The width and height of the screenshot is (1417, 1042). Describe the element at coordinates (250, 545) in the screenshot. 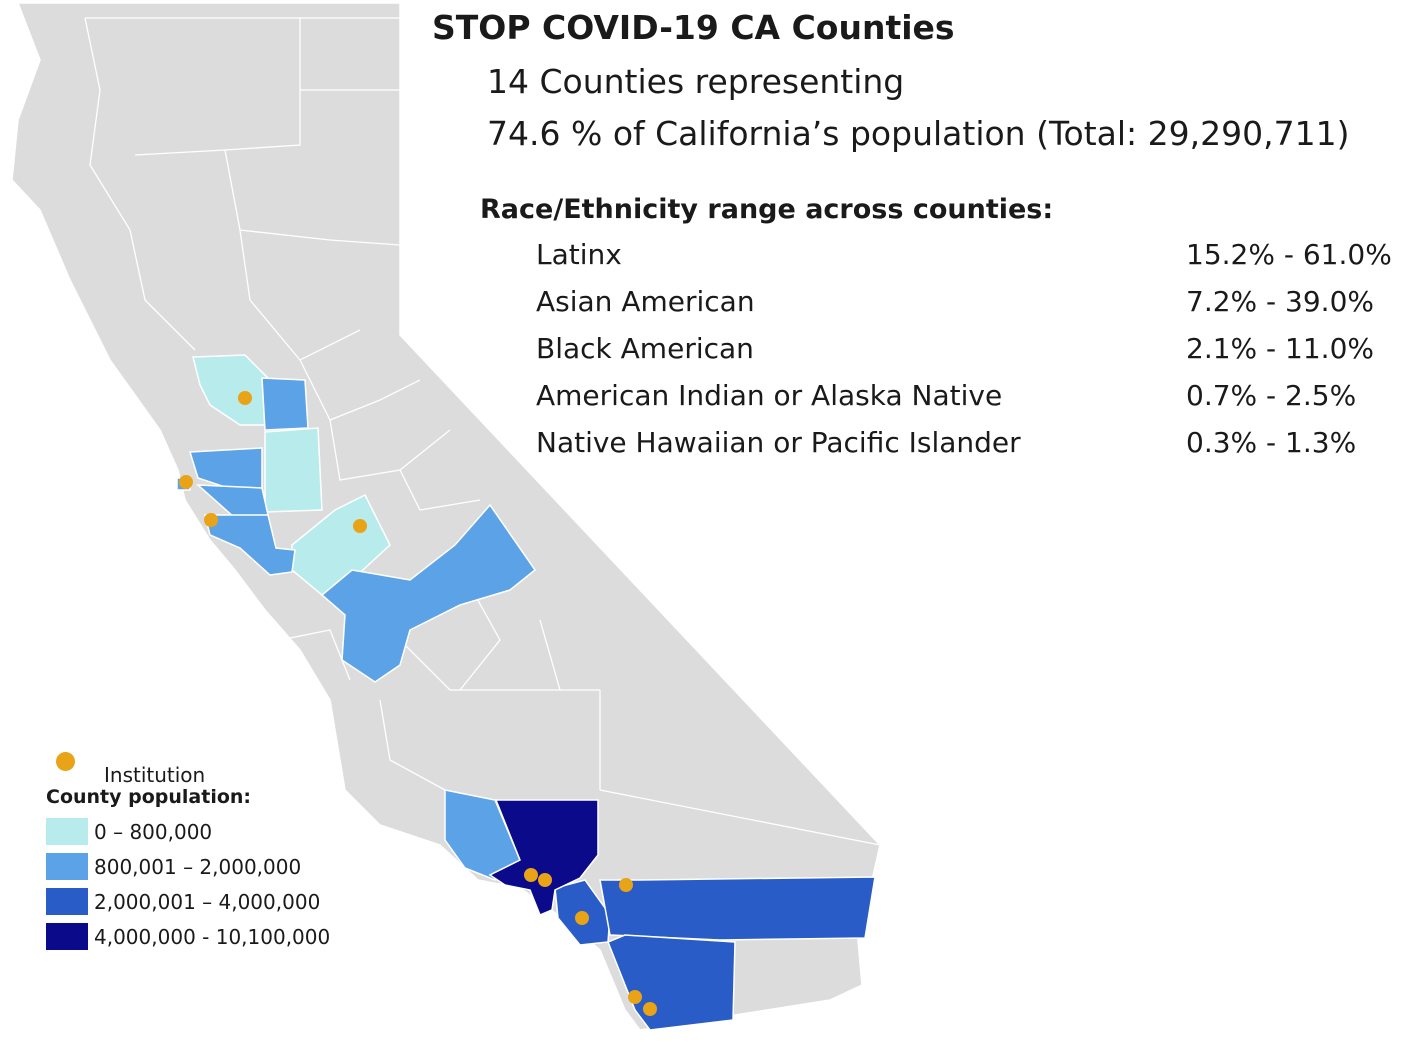

I see `county-santa-clara` at that location.